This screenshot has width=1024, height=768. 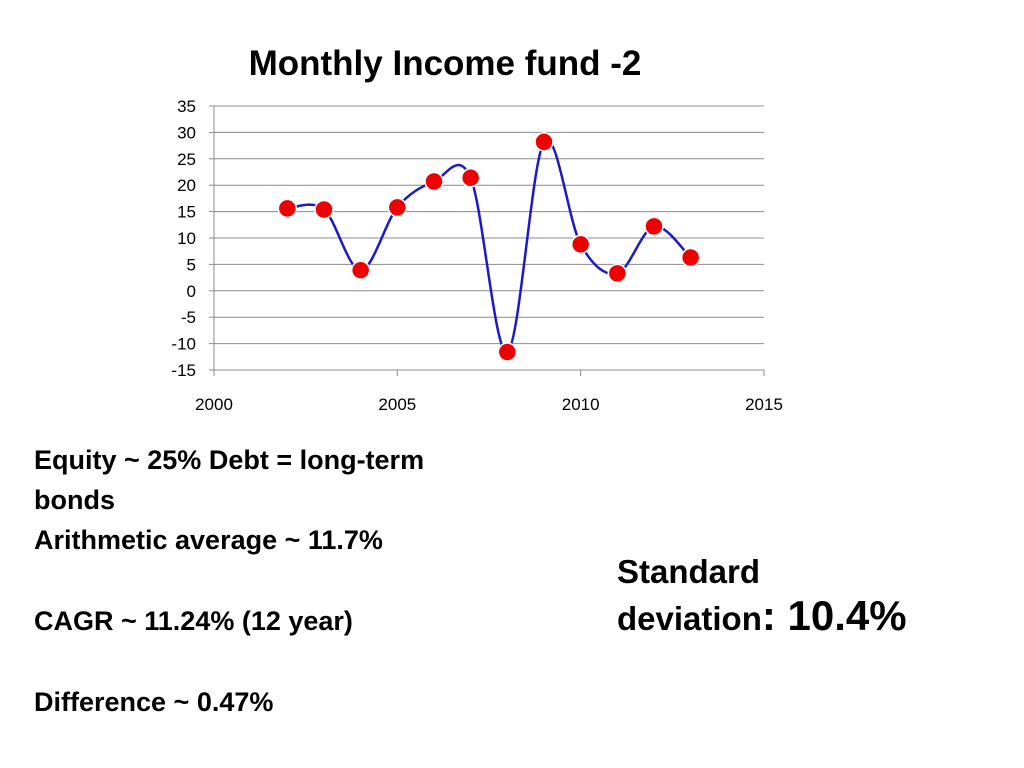 What do you see at coordinates (186, 132) in the screenshot?
I see `y-tick-label: 30` at bounding box center [186, 132].